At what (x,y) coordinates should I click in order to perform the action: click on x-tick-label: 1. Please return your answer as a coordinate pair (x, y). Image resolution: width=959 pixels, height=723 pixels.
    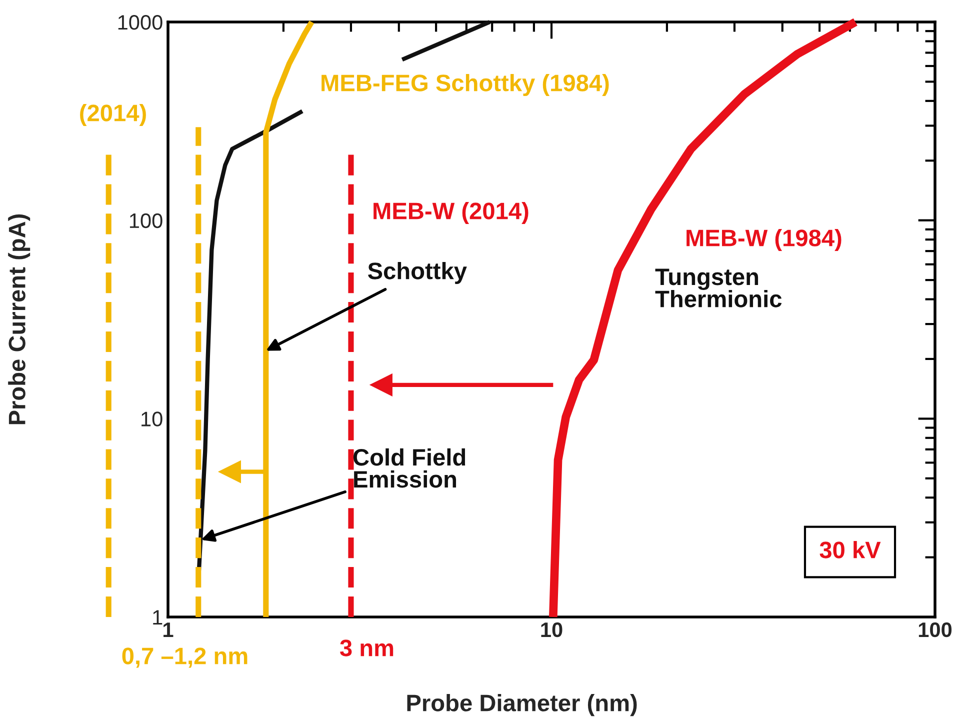
    Looking at the image, I should click on (169, 629).